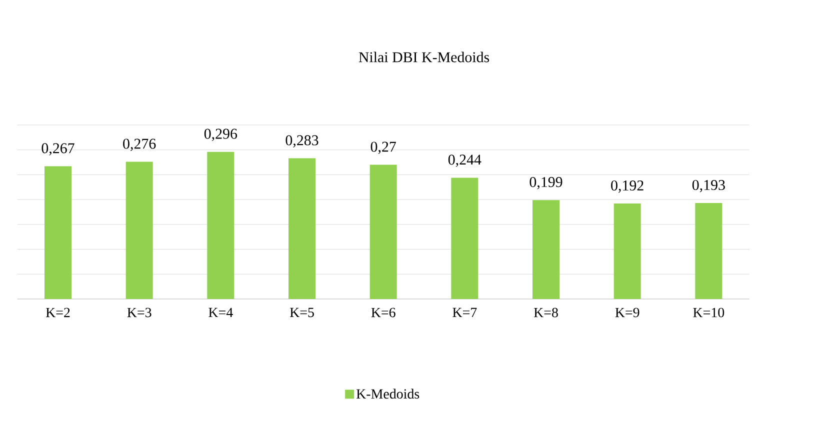 This screenshot has height=428, width=814. Describe the element at coordinates (383, 313) in the screenshot. I see `x-tick-label: K=6` at that location.